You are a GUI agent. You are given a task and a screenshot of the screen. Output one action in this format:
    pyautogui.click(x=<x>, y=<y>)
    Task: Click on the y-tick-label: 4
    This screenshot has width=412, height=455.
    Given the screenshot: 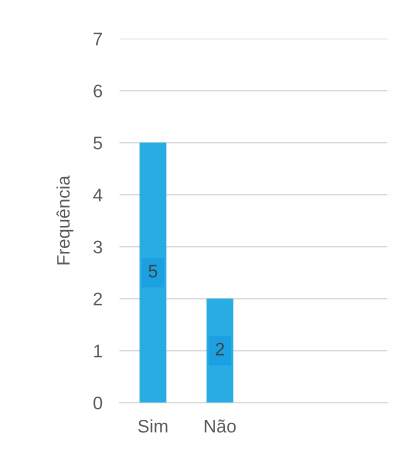 What is the action you would take?
    pyautogui.click(x=97, y=195)
    